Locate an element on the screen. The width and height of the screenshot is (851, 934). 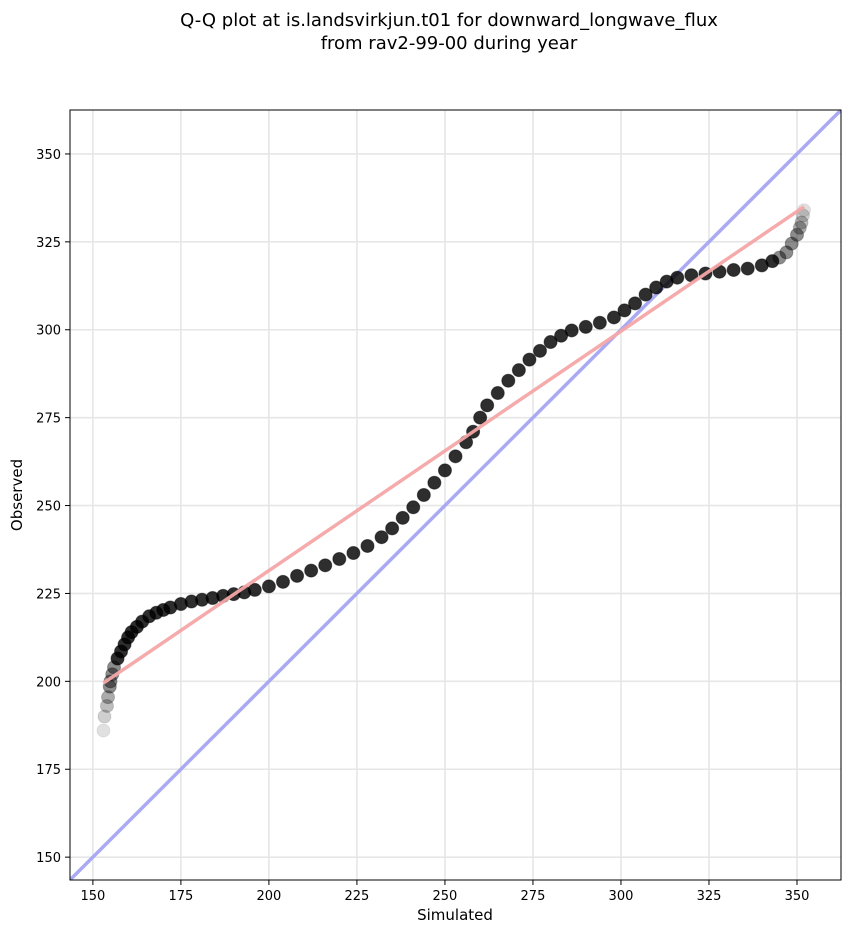
x-tick-label-1: 175 is located at coordinates (180, 896).